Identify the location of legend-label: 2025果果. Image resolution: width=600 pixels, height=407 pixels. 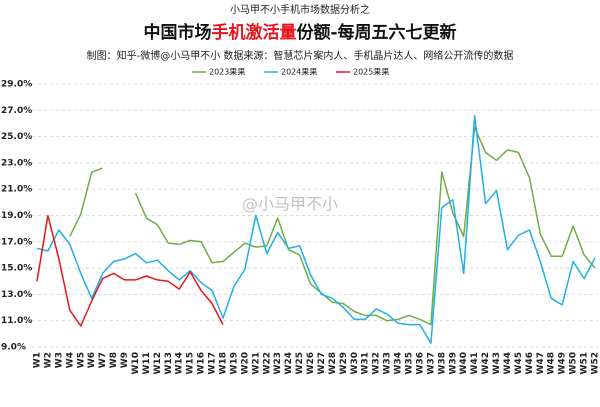
(371, 72).